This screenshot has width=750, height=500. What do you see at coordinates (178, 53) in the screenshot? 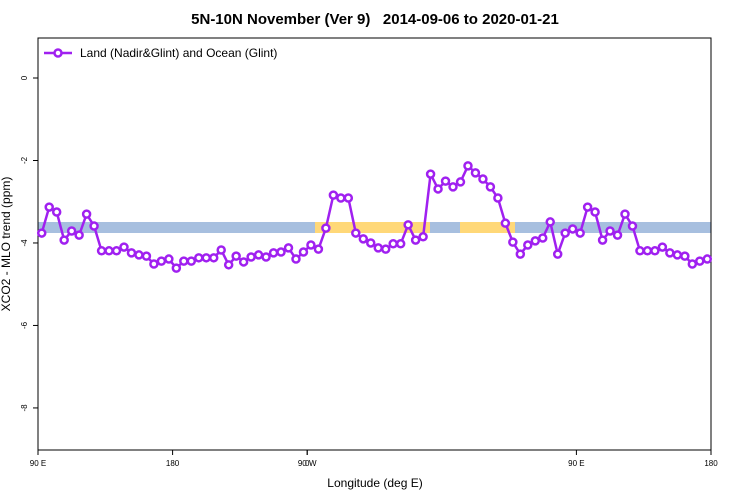
I see `legend-label: Land (Nadir&Glint) and Ocean (Glint)` at bounding box center [178, 53].